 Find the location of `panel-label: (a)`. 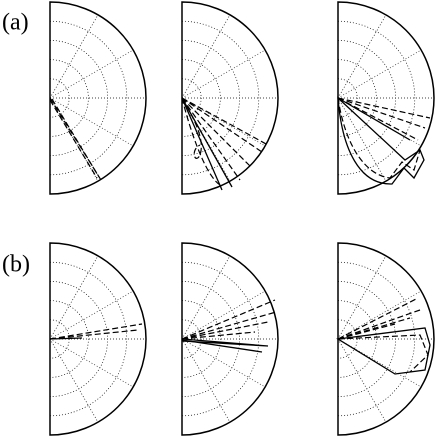

panel-label: (a) is located at coordinates (15, 23).